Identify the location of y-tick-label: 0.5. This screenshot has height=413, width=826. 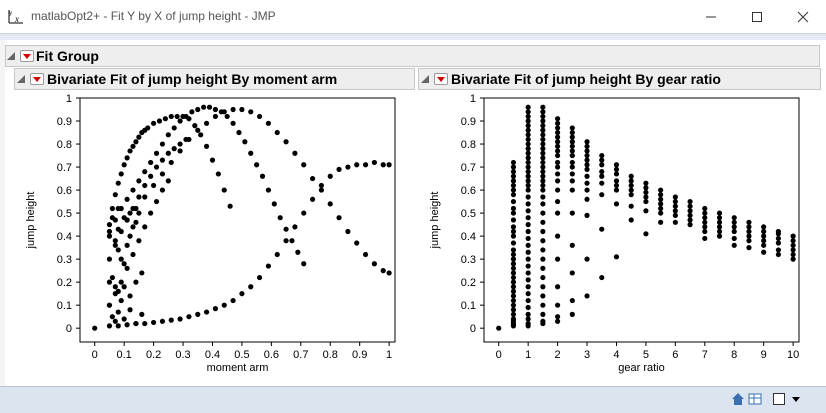
(64, 214).